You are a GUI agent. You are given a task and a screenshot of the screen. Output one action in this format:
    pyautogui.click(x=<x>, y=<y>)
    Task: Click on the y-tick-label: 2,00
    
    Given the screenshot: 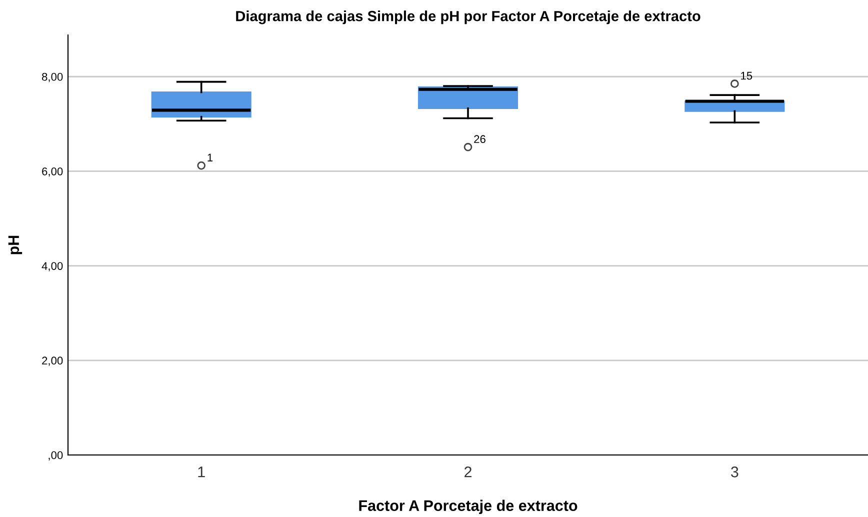 What is the action you would take?
    pyautogui.click(x=52, y=361)
    